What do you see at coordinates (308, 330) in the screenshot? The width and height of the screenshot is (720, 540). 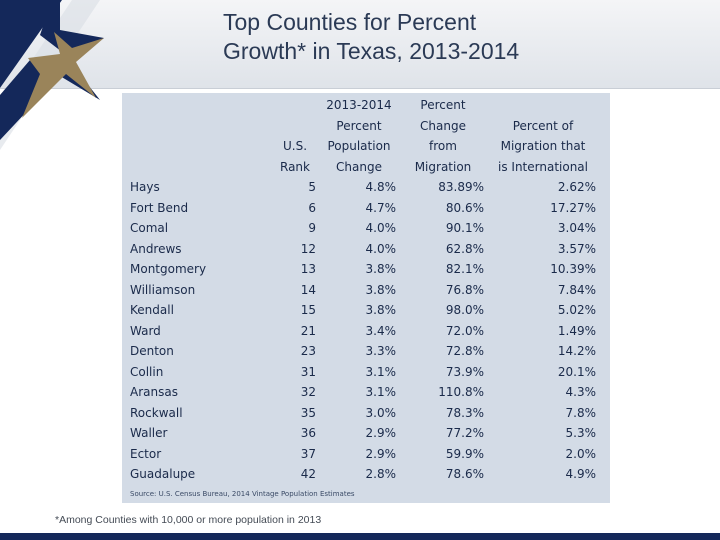 I see `rank-cell: 21` at bounding box center [308, 330].